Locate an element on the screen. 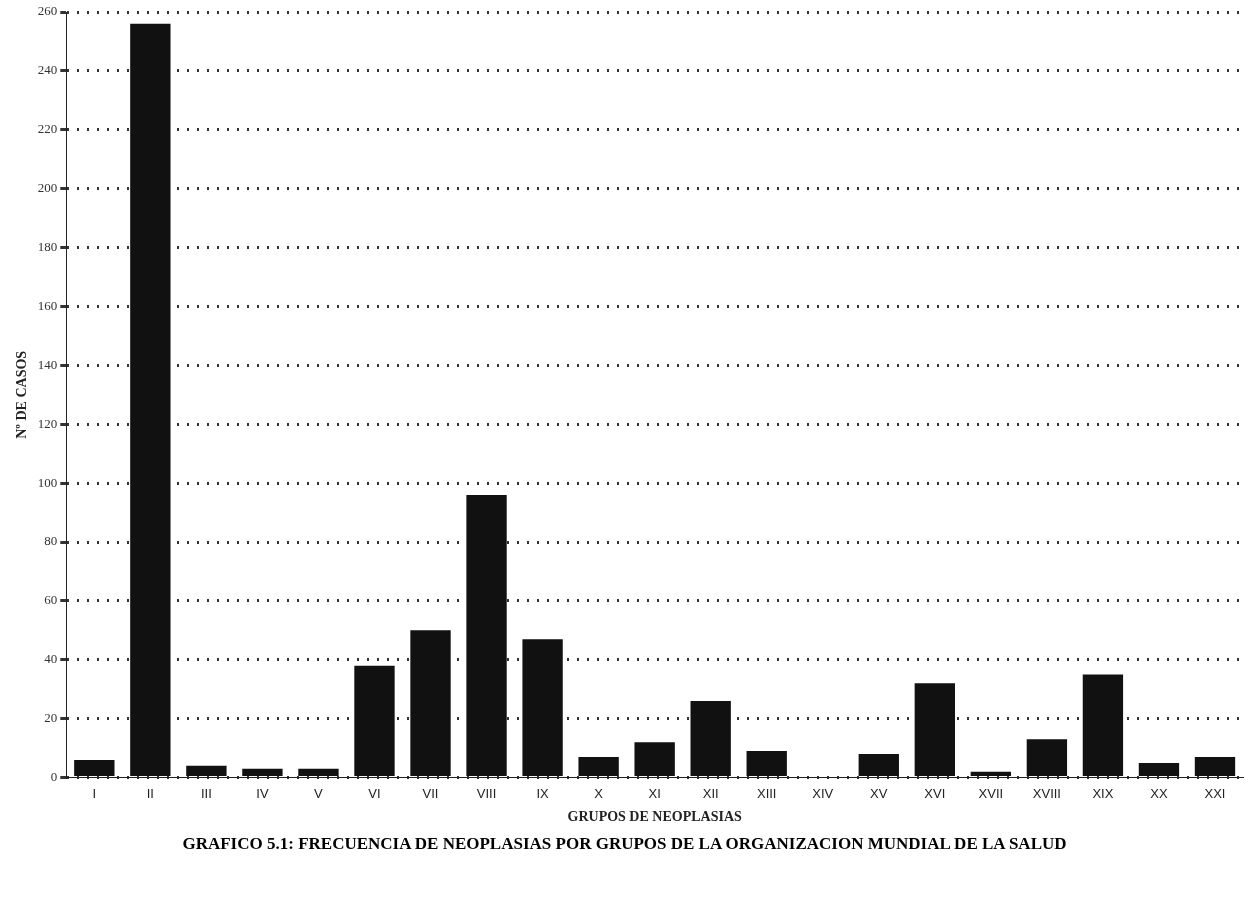 The height and width of the screenshot is (902, 1249). x-tick-label: XIV is located at coordinates (823, 793).